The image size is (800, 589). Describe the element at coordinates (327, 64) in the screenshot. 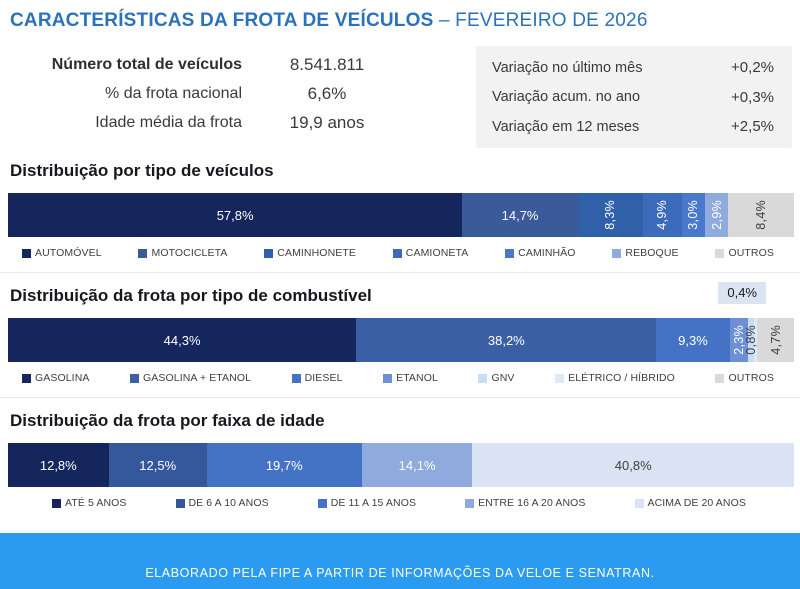

I see `stat-value: 8.541.811` at that location.